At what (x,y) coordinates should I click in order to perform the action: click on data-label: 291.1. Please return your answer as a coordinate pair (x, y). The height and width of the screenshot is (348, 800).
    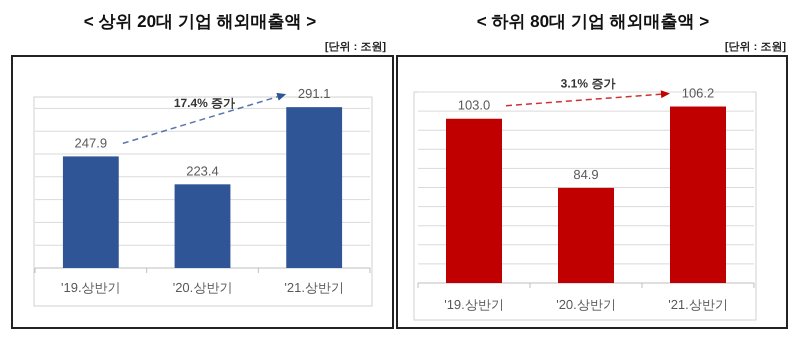
    Looking at the image, I should click on (314, 94).